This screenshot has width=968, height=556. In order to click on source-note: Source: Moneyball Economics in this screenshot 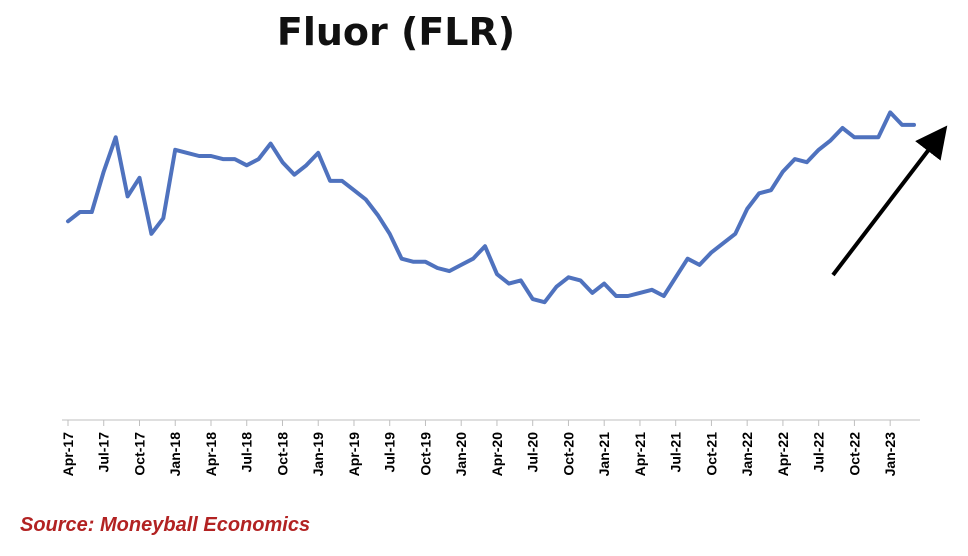, I will do `click(165, 525)`.